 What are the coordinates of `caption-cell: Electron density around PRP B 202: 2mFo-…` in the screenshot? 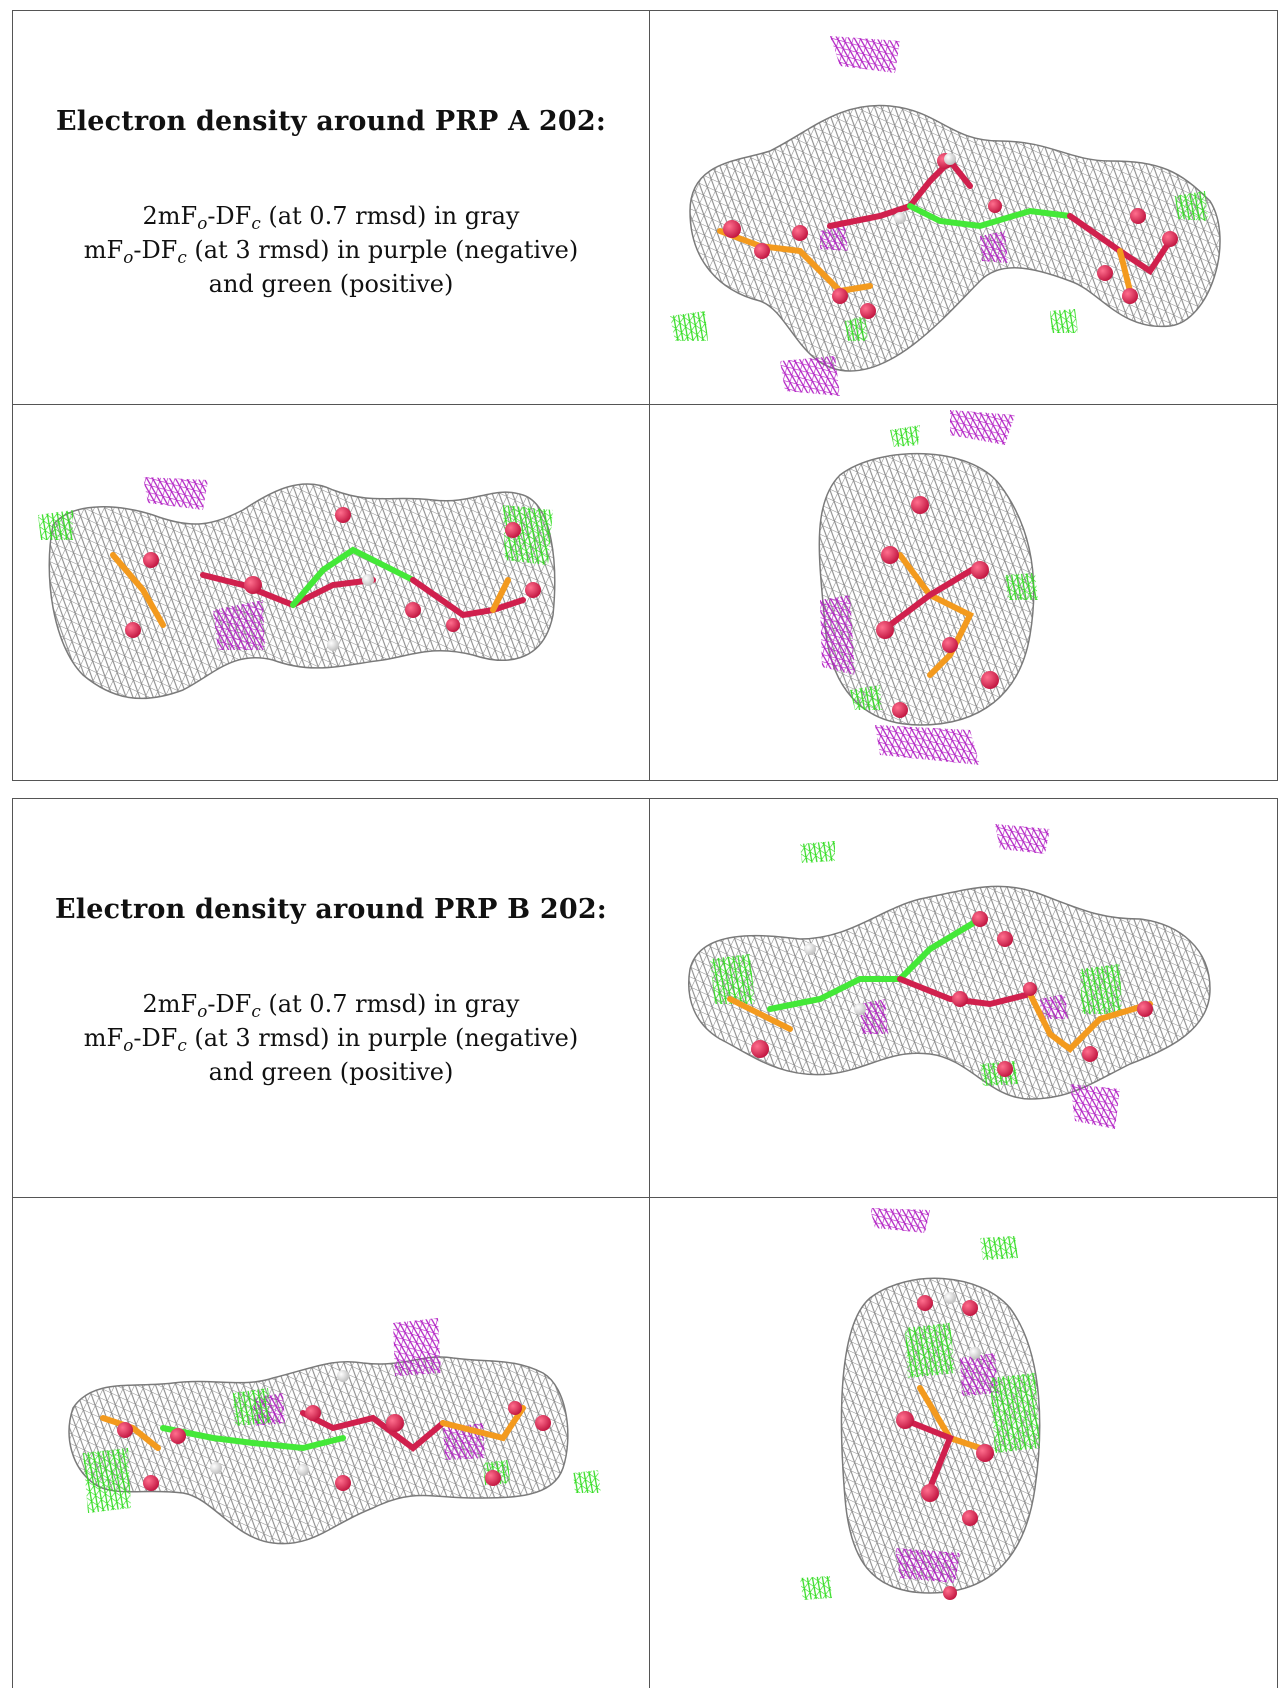 It's located at (331, 998).